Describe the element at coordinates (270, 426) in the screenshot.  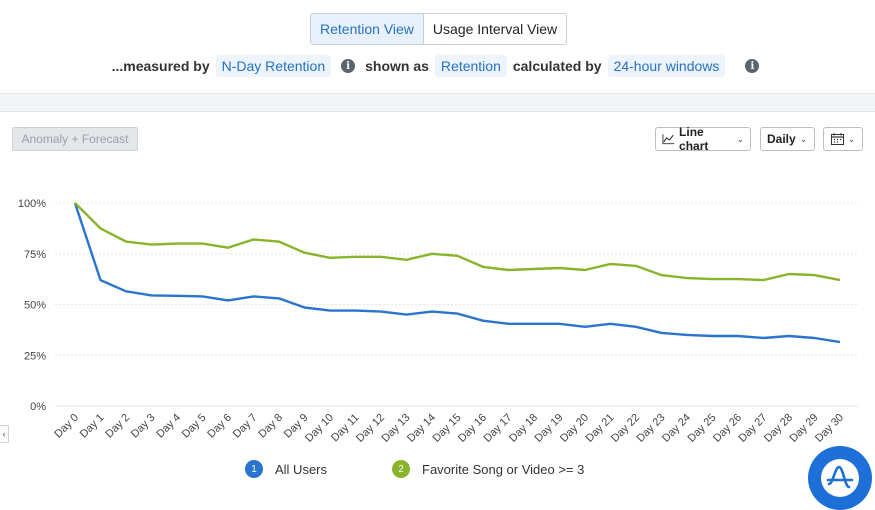
I see `x-tick-label: Day 8` at that location.